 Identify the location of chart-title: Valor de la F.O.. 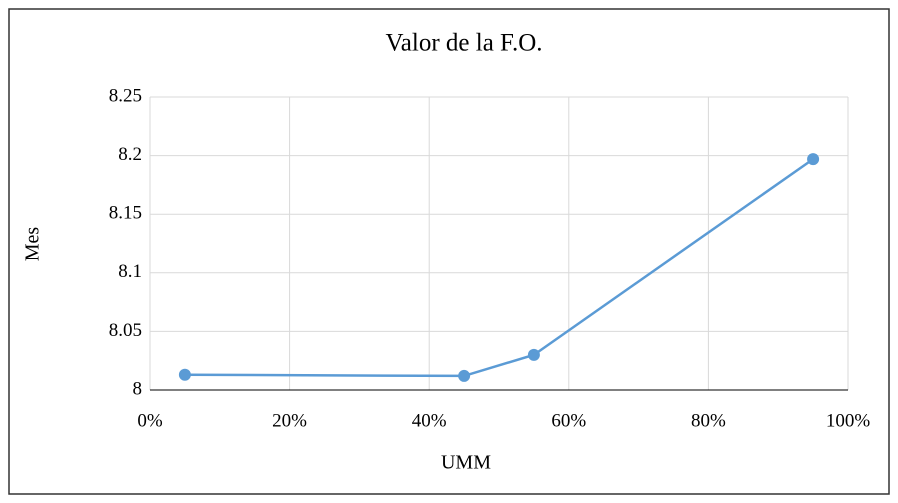
(464, 43).